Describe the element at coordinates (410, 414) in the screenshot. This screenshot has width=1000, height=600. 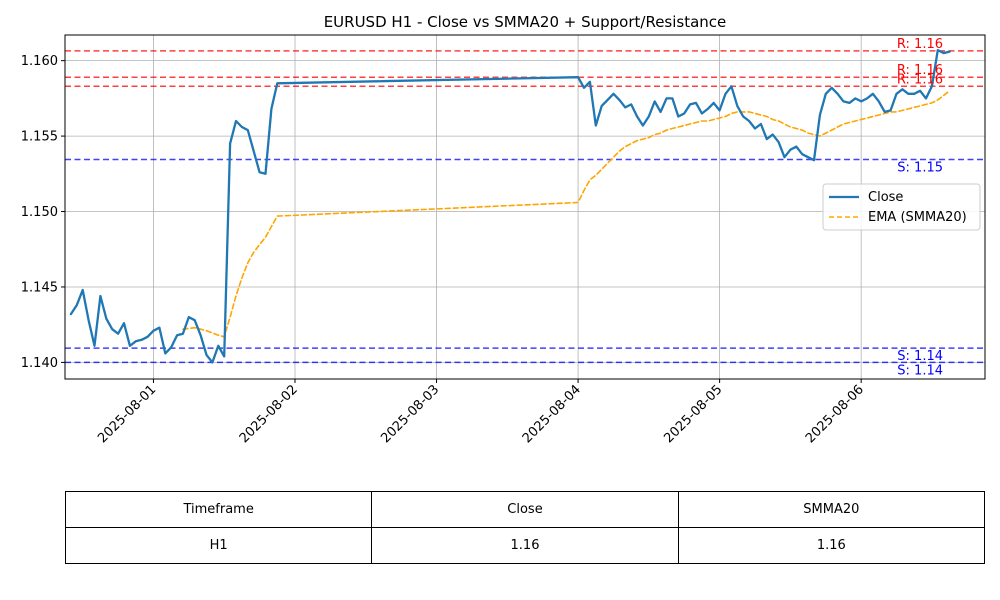
I see `x-tick-label: 2025-08-03` at that location.